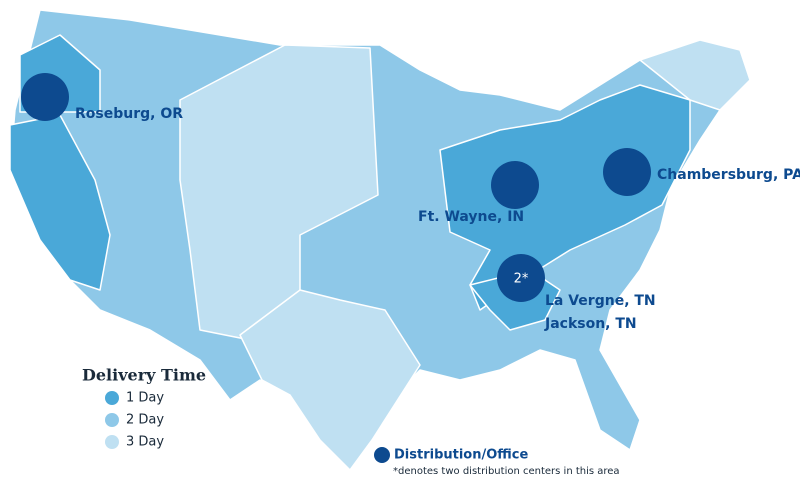  I want to click on legend: 1 Day 2 Day 3 Day, so click(134, 420).